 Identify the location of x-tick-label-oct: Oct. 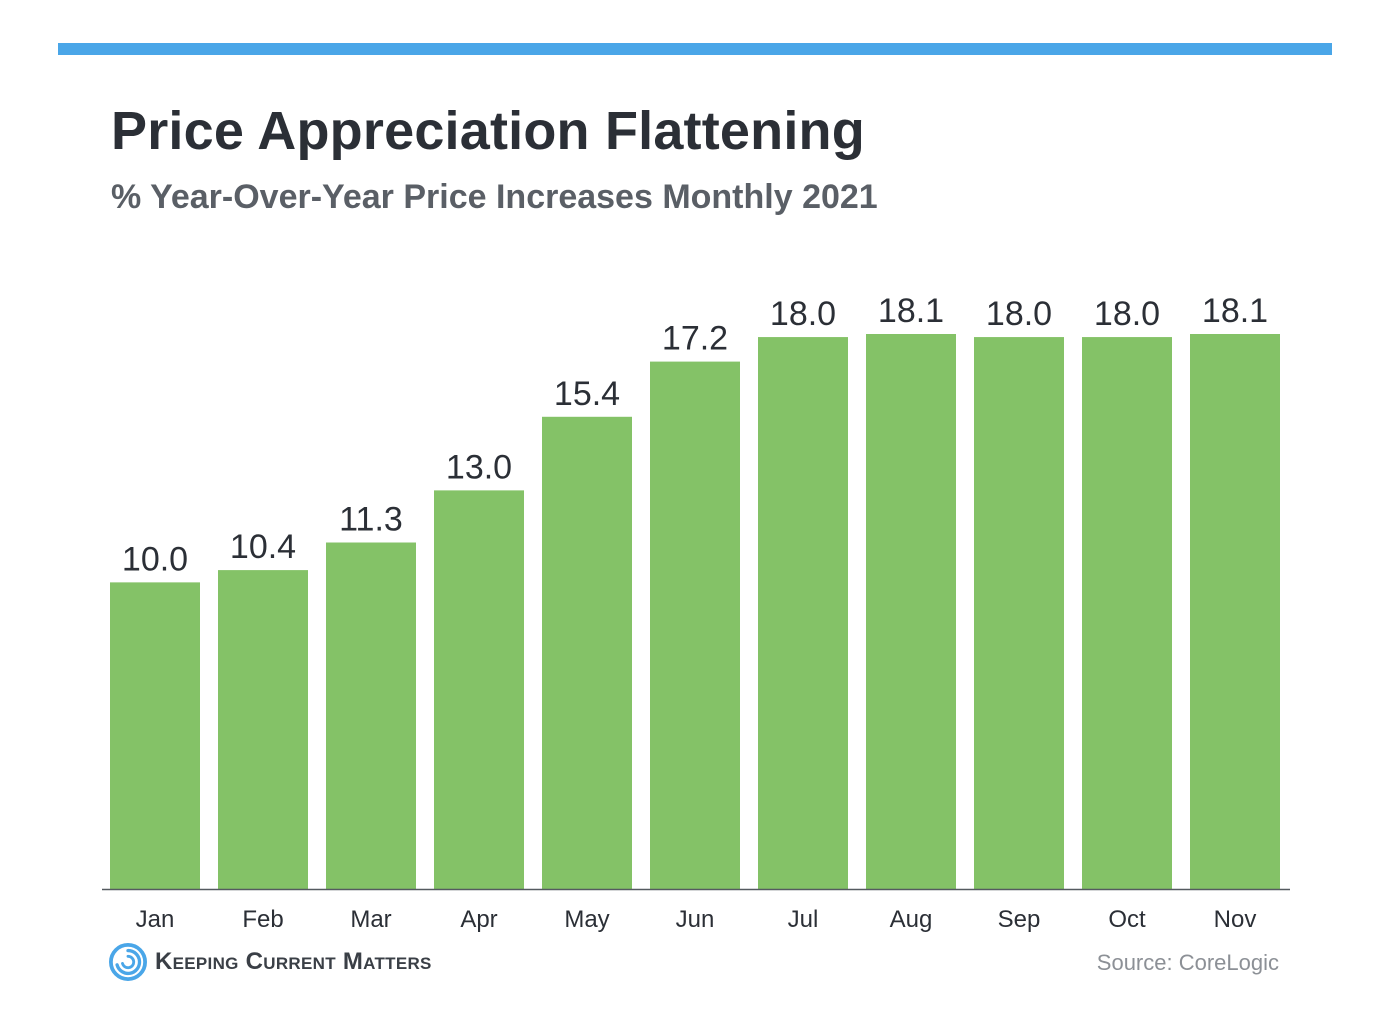
(1127, 919).